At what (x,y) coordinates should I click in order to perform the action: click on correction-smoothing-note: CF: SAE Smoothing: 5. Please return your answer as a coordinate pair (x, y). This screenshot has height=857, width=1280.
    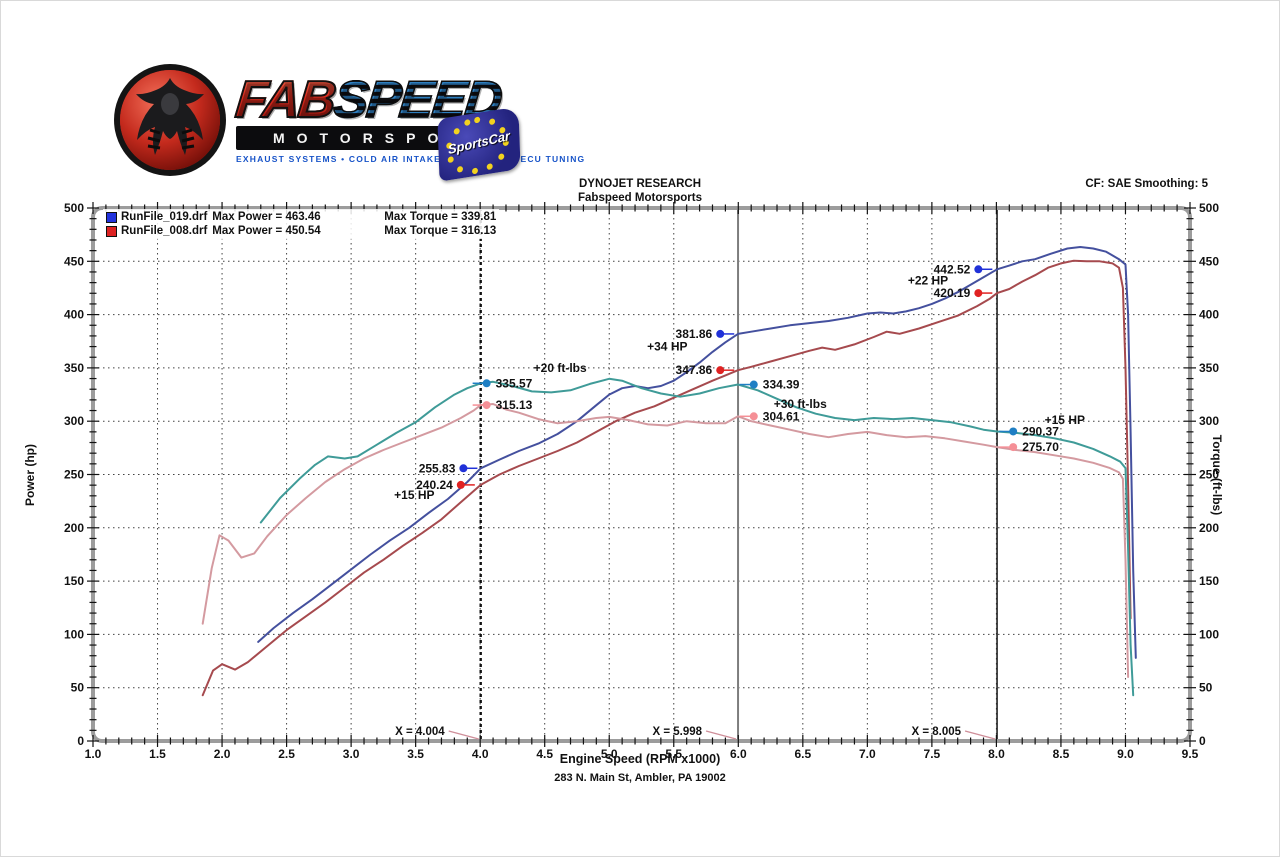
    Looking at the image, I should click on (1146, 184).